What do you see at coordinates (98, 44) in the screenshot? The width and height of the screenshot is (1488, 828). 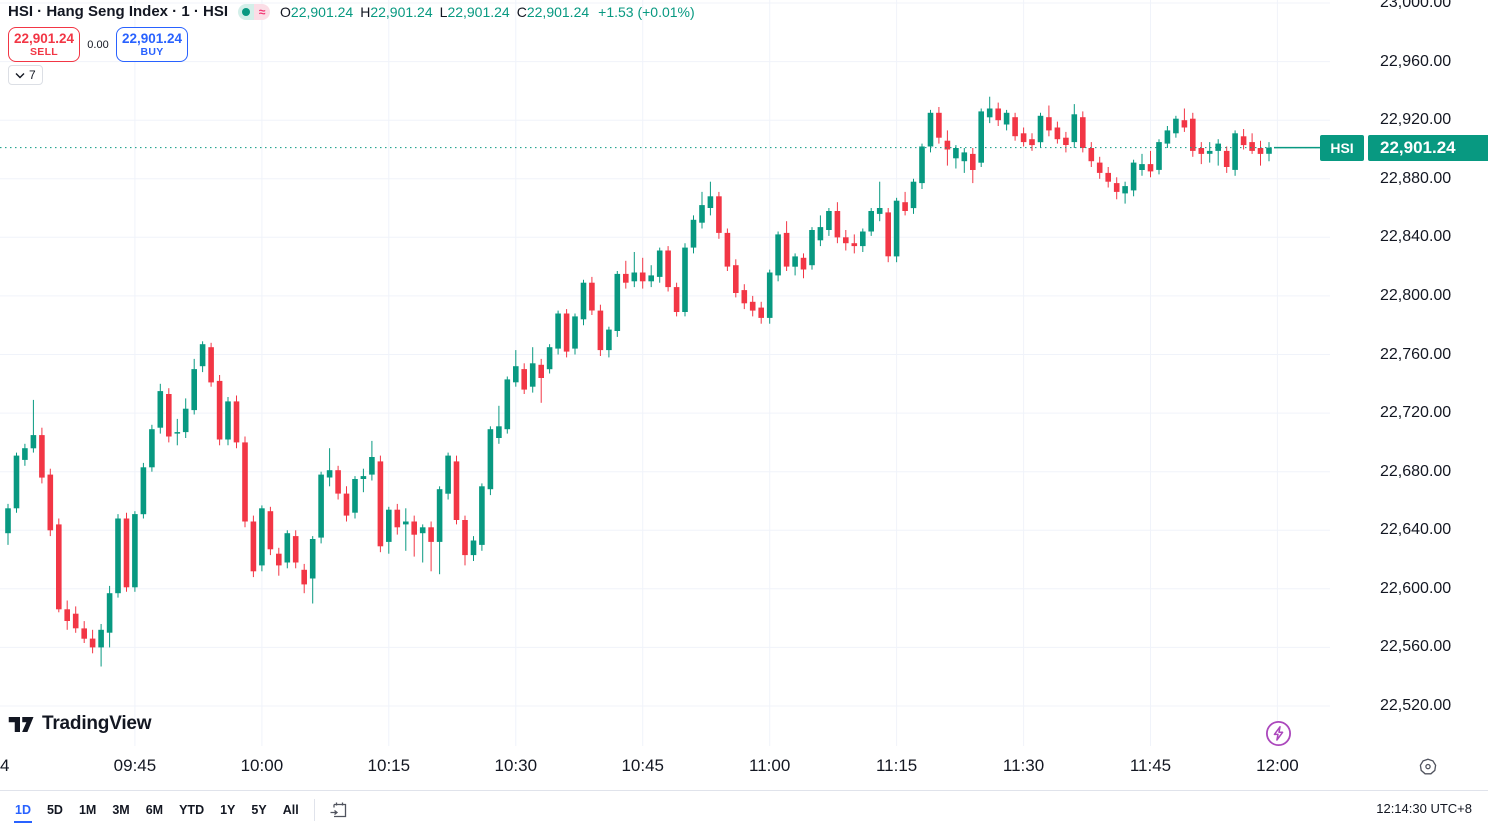 I see `spread-value: 0.00` at bounding box center [98, 44].